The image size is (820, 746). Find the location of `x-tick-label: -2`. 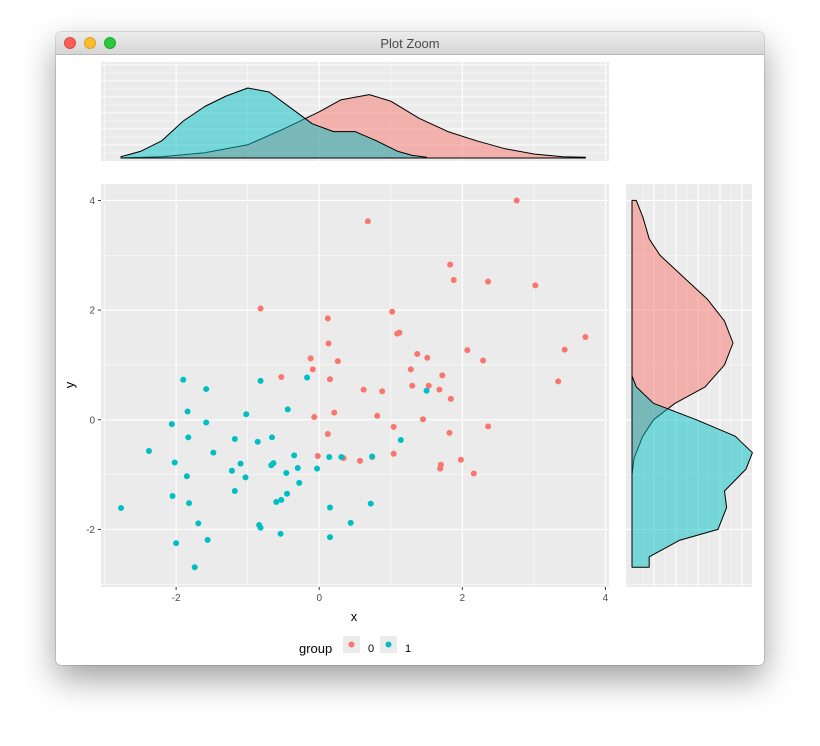

x-tick-label: -2 is located at coordinates (176, 598).